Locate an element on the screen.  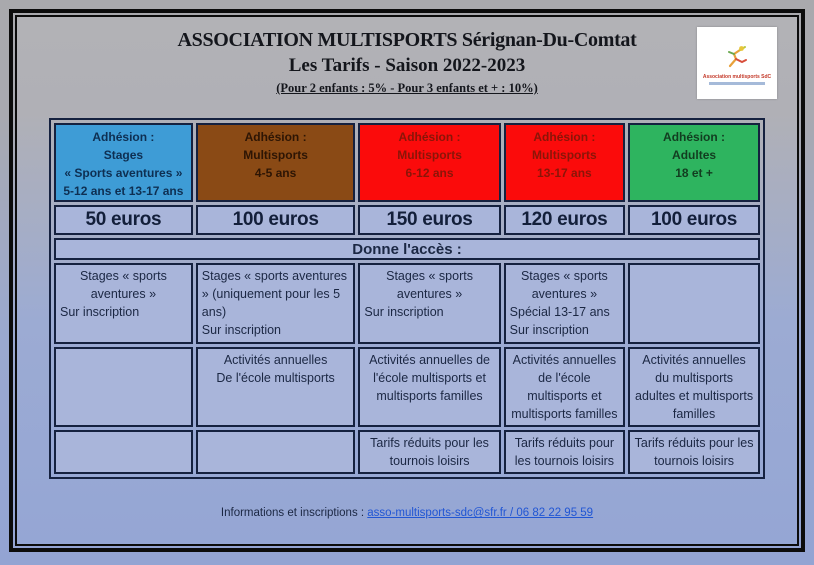
header-multisports-6-12: Adhésion : Multisports 6-12 ans is located at coordinates (429, 162).